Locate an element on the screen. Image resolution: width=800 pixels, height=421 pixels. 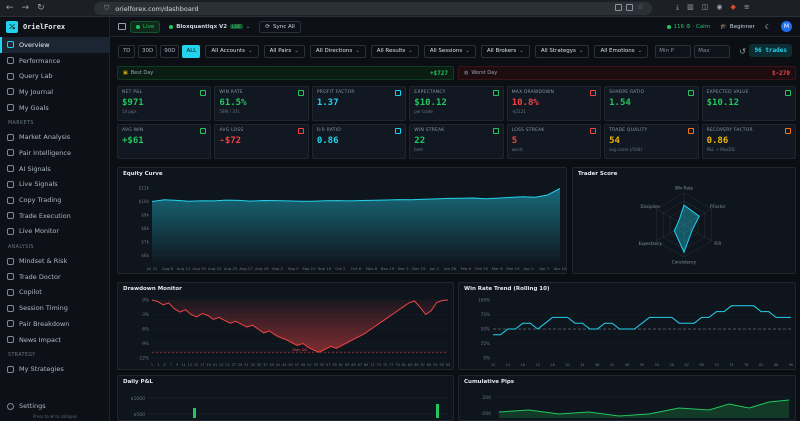
daily-pnl-title: Daily P&L is located at coordinates (138, 382).